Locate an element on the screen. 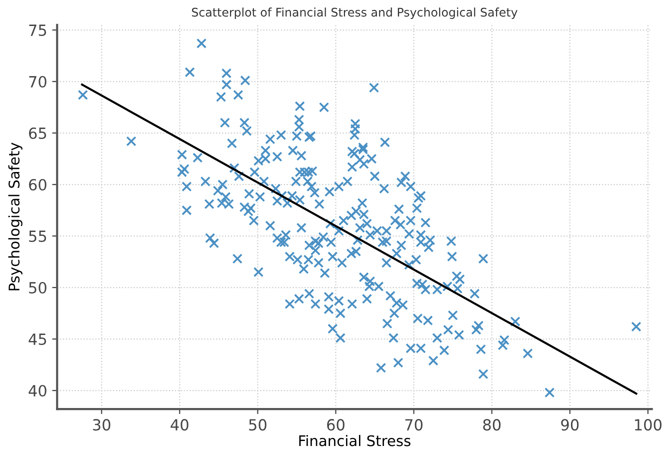 Image resolution: width=672 pixels, height=452 pixels. x-tick-label: 100 is located at coordinates (648, 425).